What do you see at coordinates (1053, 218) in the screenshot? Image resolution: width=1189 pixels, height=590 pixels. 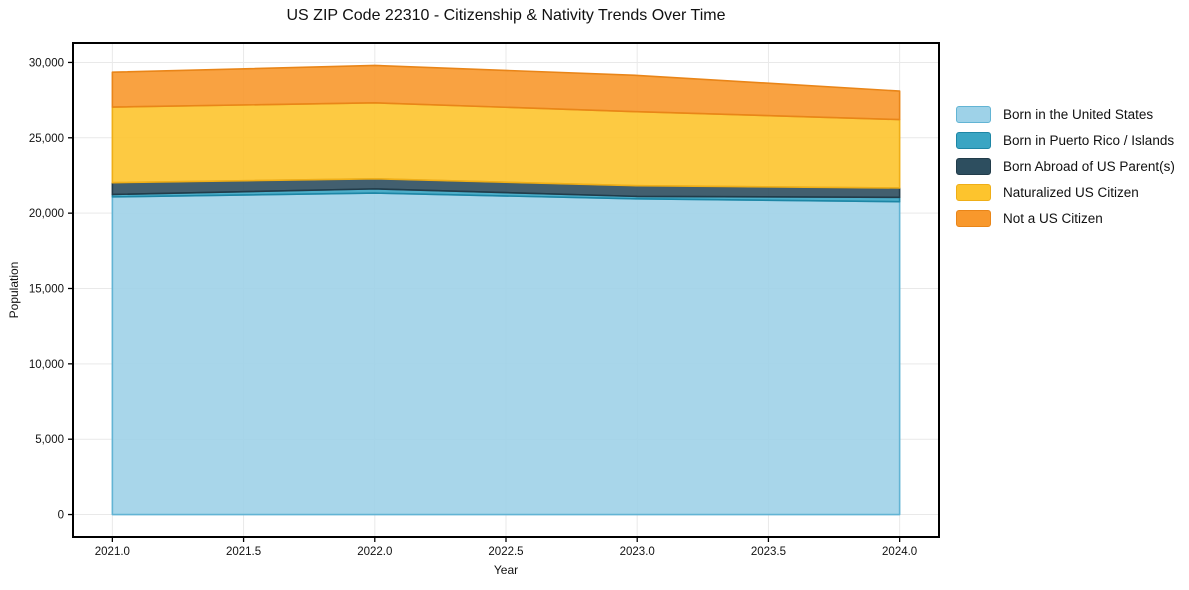 I see `legend-label: Not a US Citizen` at bounding box center [1053, 218].